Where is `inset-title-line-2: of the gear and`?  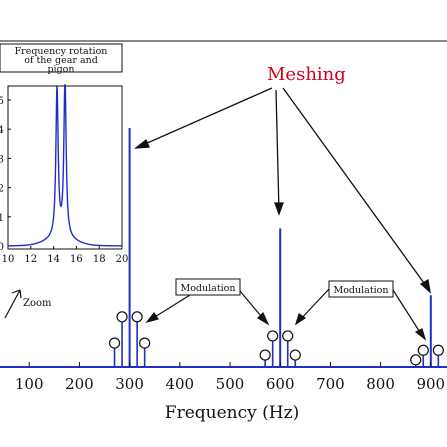
inset-title-line-2: of the gear and is located at coordinates (61, 60).